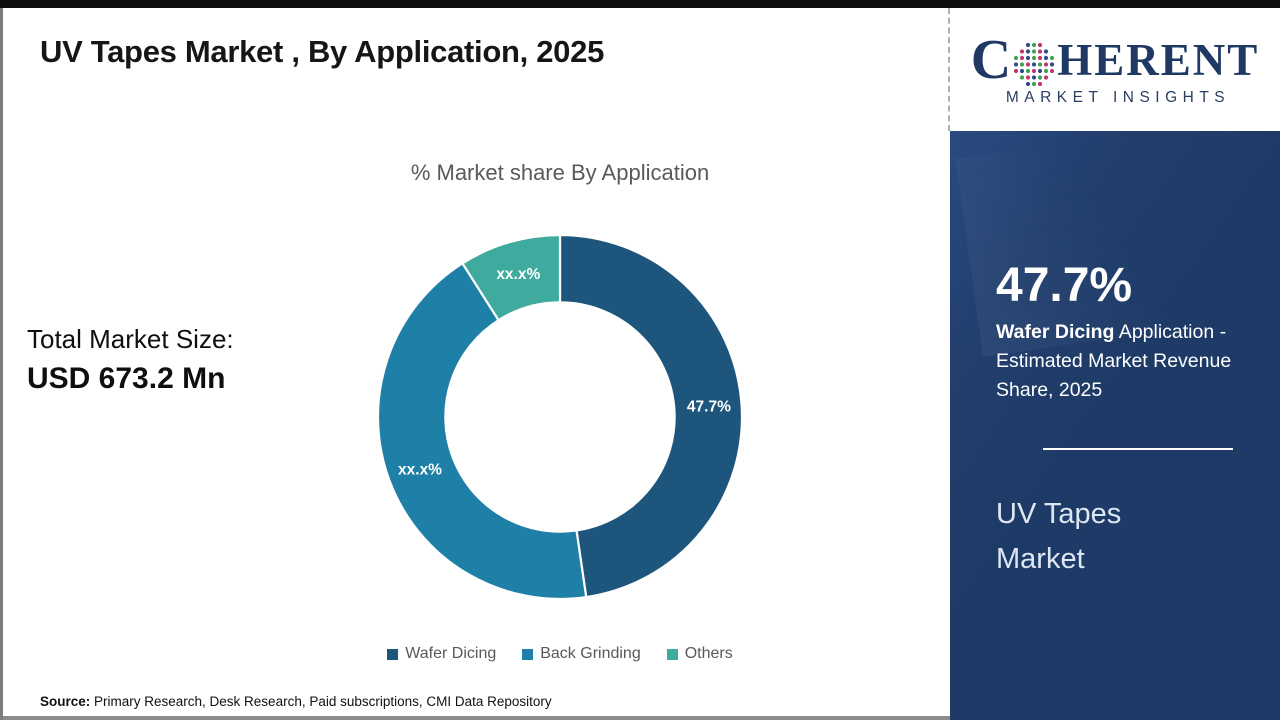 This screenshot has height=720, width=1280. What do you see at coordinates (1064, 285) in the screenshot?
I see `highlight-share-value: 47.7%` at bounding box center [1064, 285].